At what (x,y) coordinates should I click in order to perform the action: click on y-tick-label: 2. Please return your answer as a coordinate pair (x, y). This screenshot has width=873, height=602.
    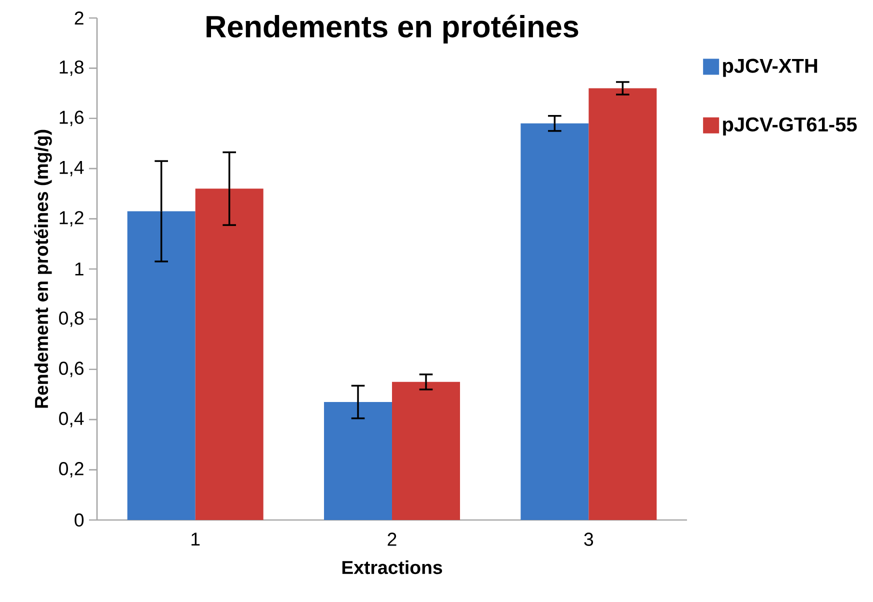
    Looking at the image, I should click on (79, 18).